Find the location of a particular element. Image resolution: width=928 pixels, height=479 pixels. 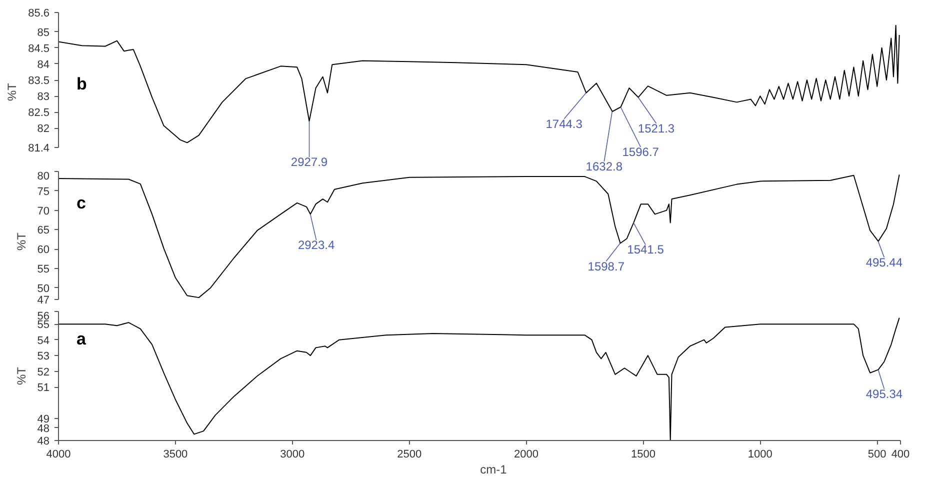

y-tick-label: 60 is located at coordinates (43, 250).